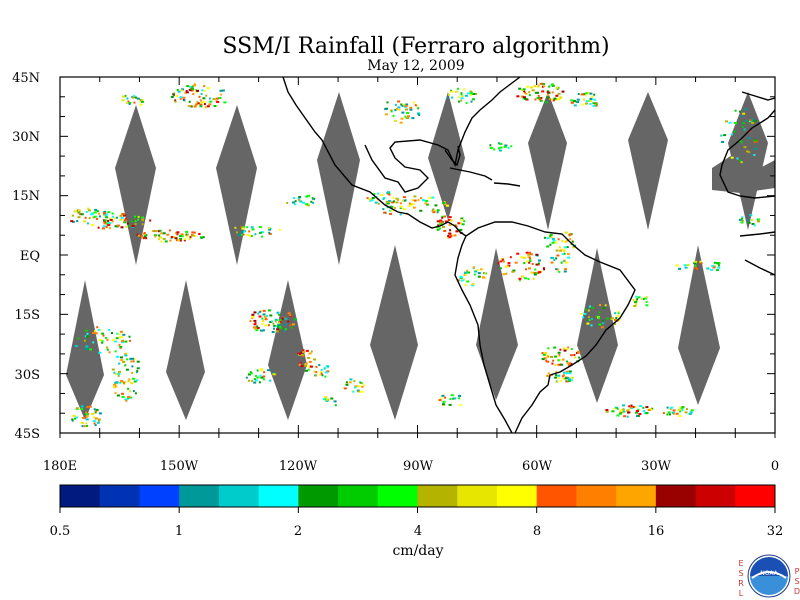 The width and height of the screenshot is (800, 600). I want to click on colorbar: 0.5 1 2 4 8 16 32 cm/day, so click(416, 521).